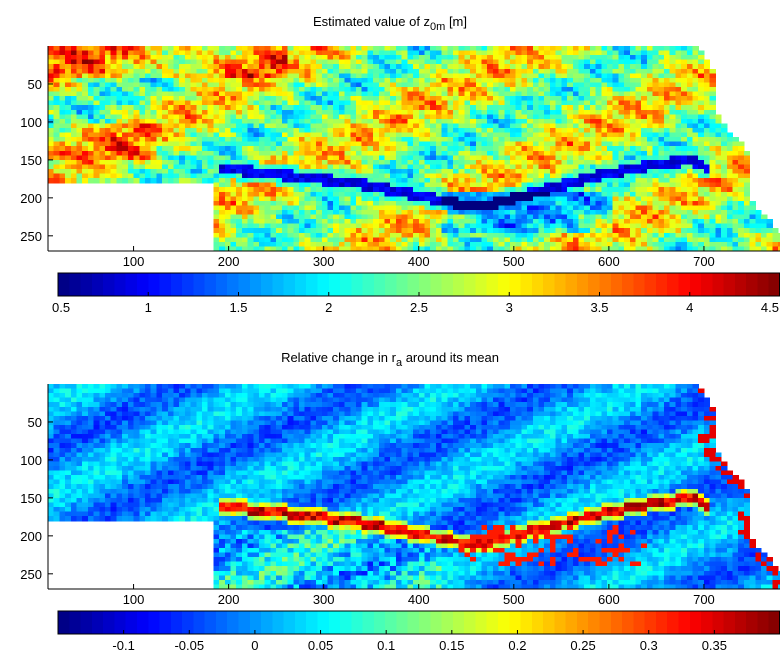 The width and height of the screenshot is (780, 657). Describe the element at coordinates (419, 261) in the screenshot. I see `x-tick-label: 400` at that location.